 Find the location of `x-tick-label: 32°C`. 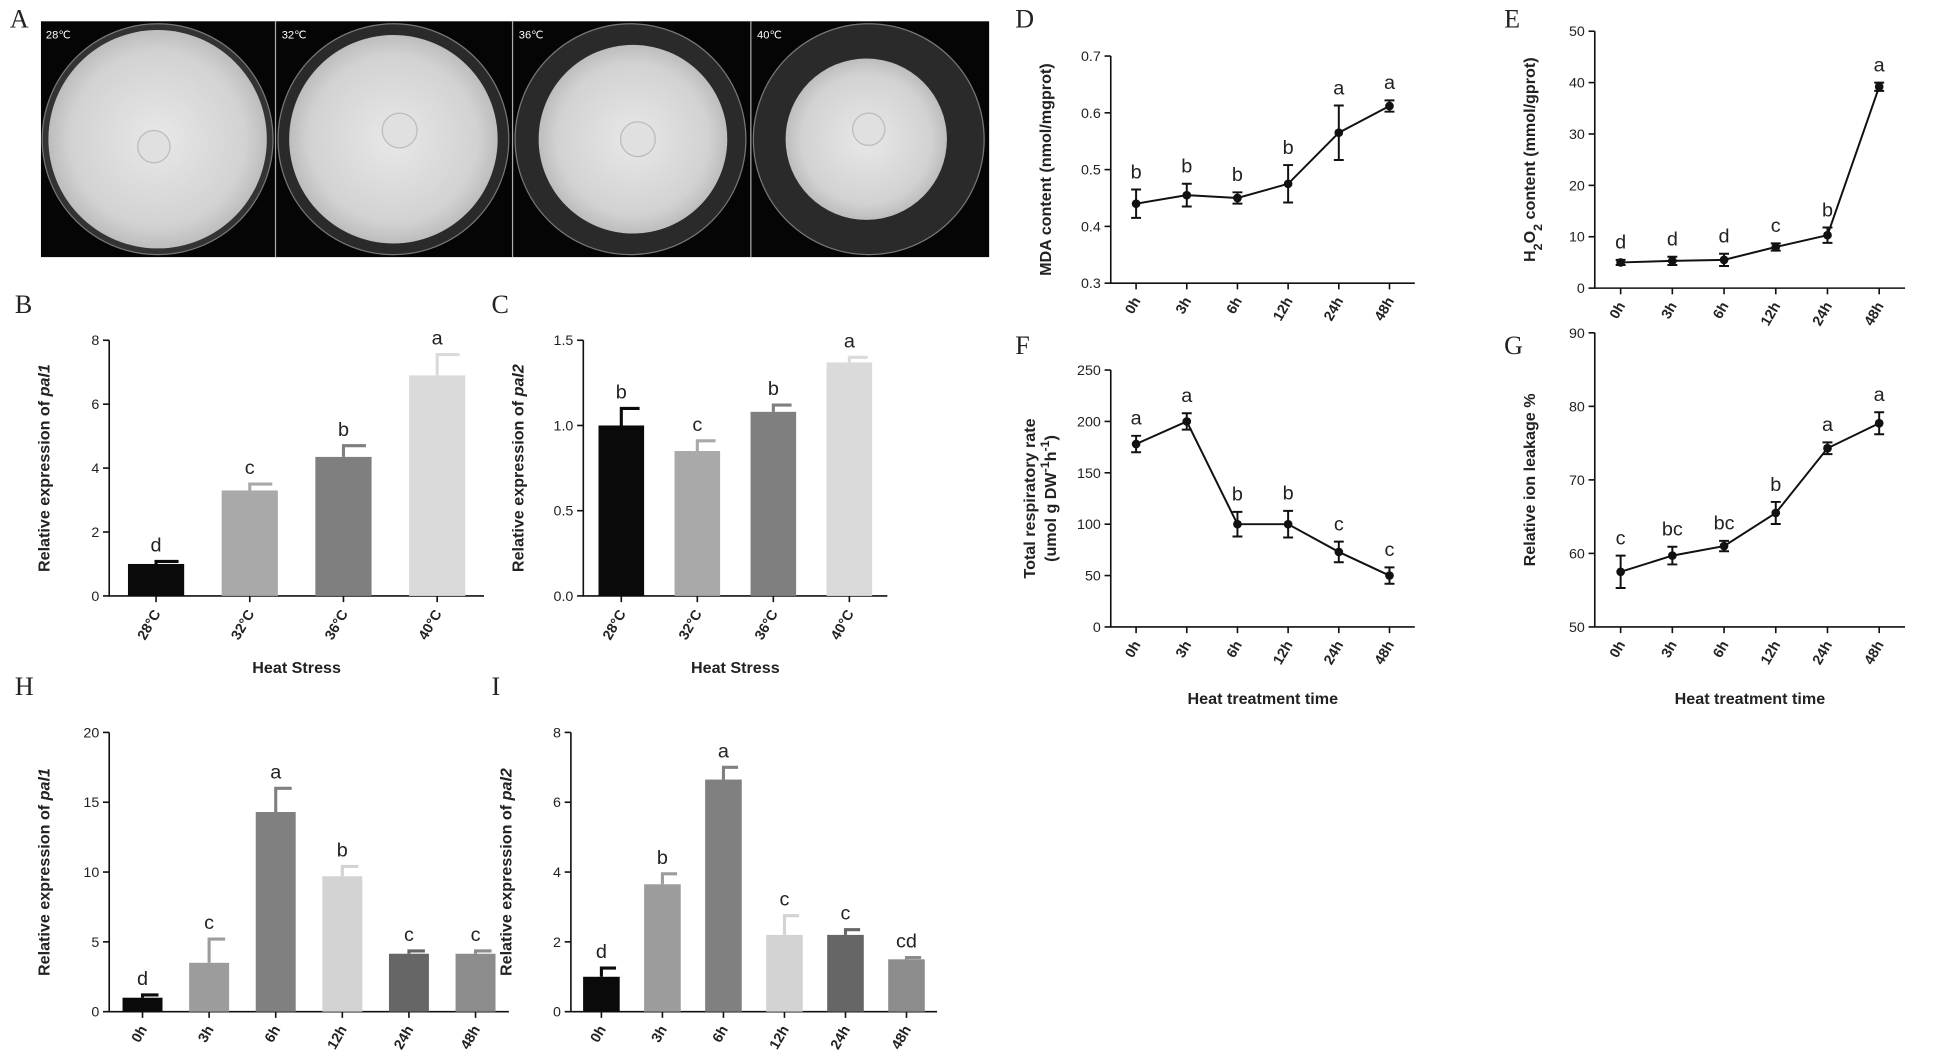

x-tick-label: 32°C is located at coordinates (691, 625).